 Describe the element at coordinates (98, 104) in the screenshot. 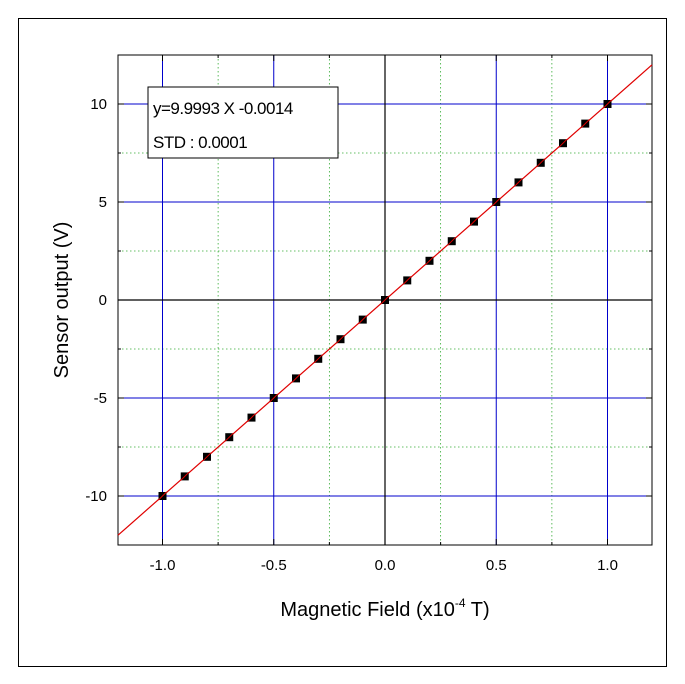

I see `y-tick-label: 10` at that location.